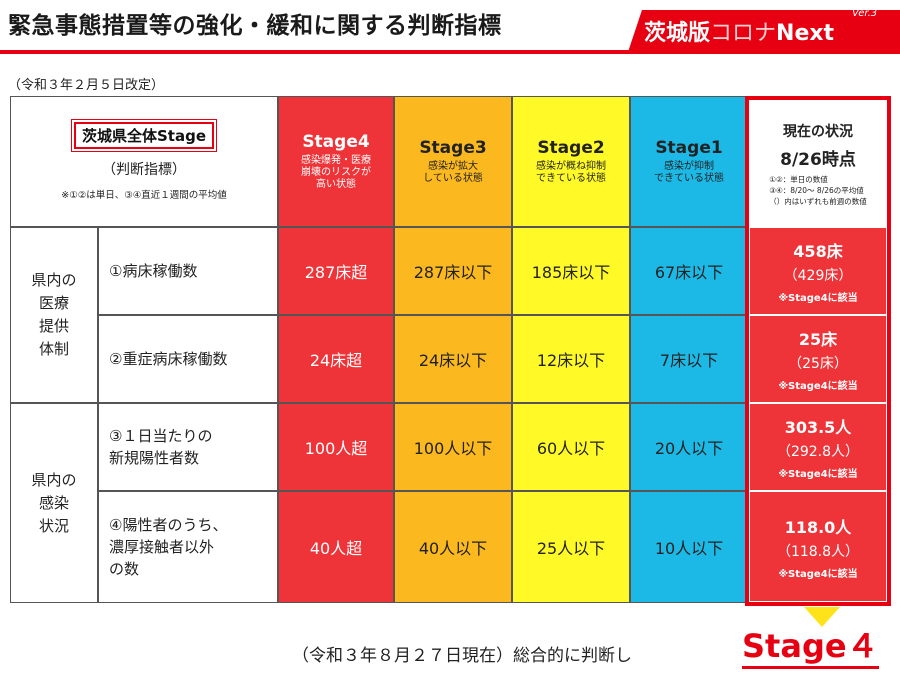 The image size is (900, 675). What do you see at coordinates (689, 547) in the screenshot?
I see `table-cell: 10人以下` at bounding box center [689, 547].